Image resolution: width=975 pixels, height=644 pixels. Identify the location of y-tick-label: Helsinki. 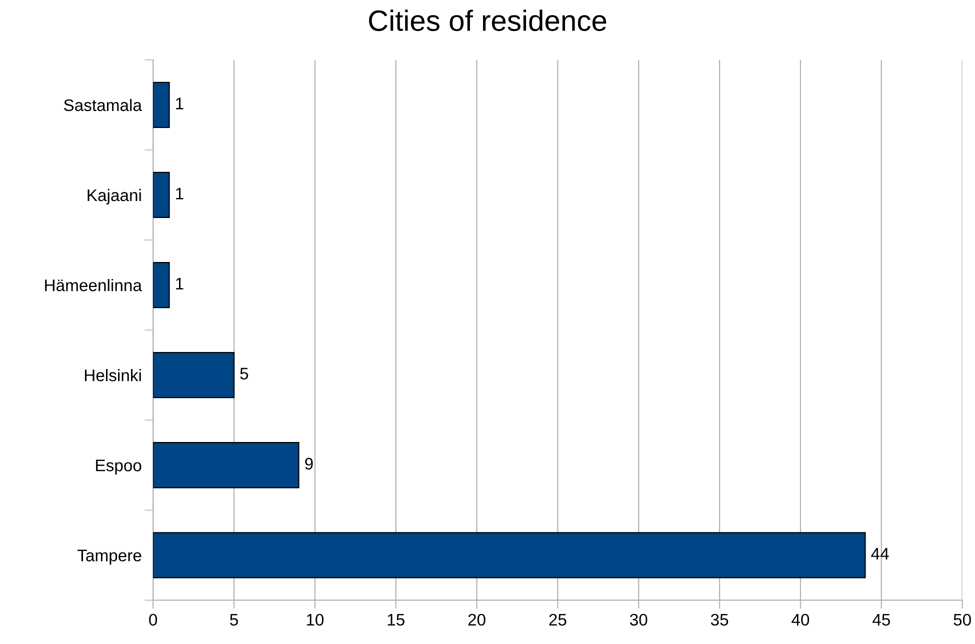
(112, 375).